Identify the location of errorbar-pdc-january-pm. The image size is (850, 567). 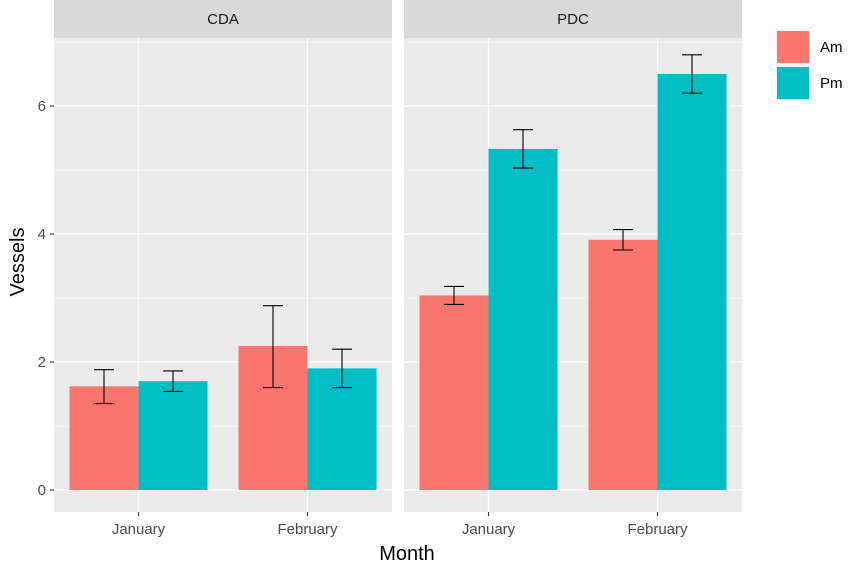
(523, 149).